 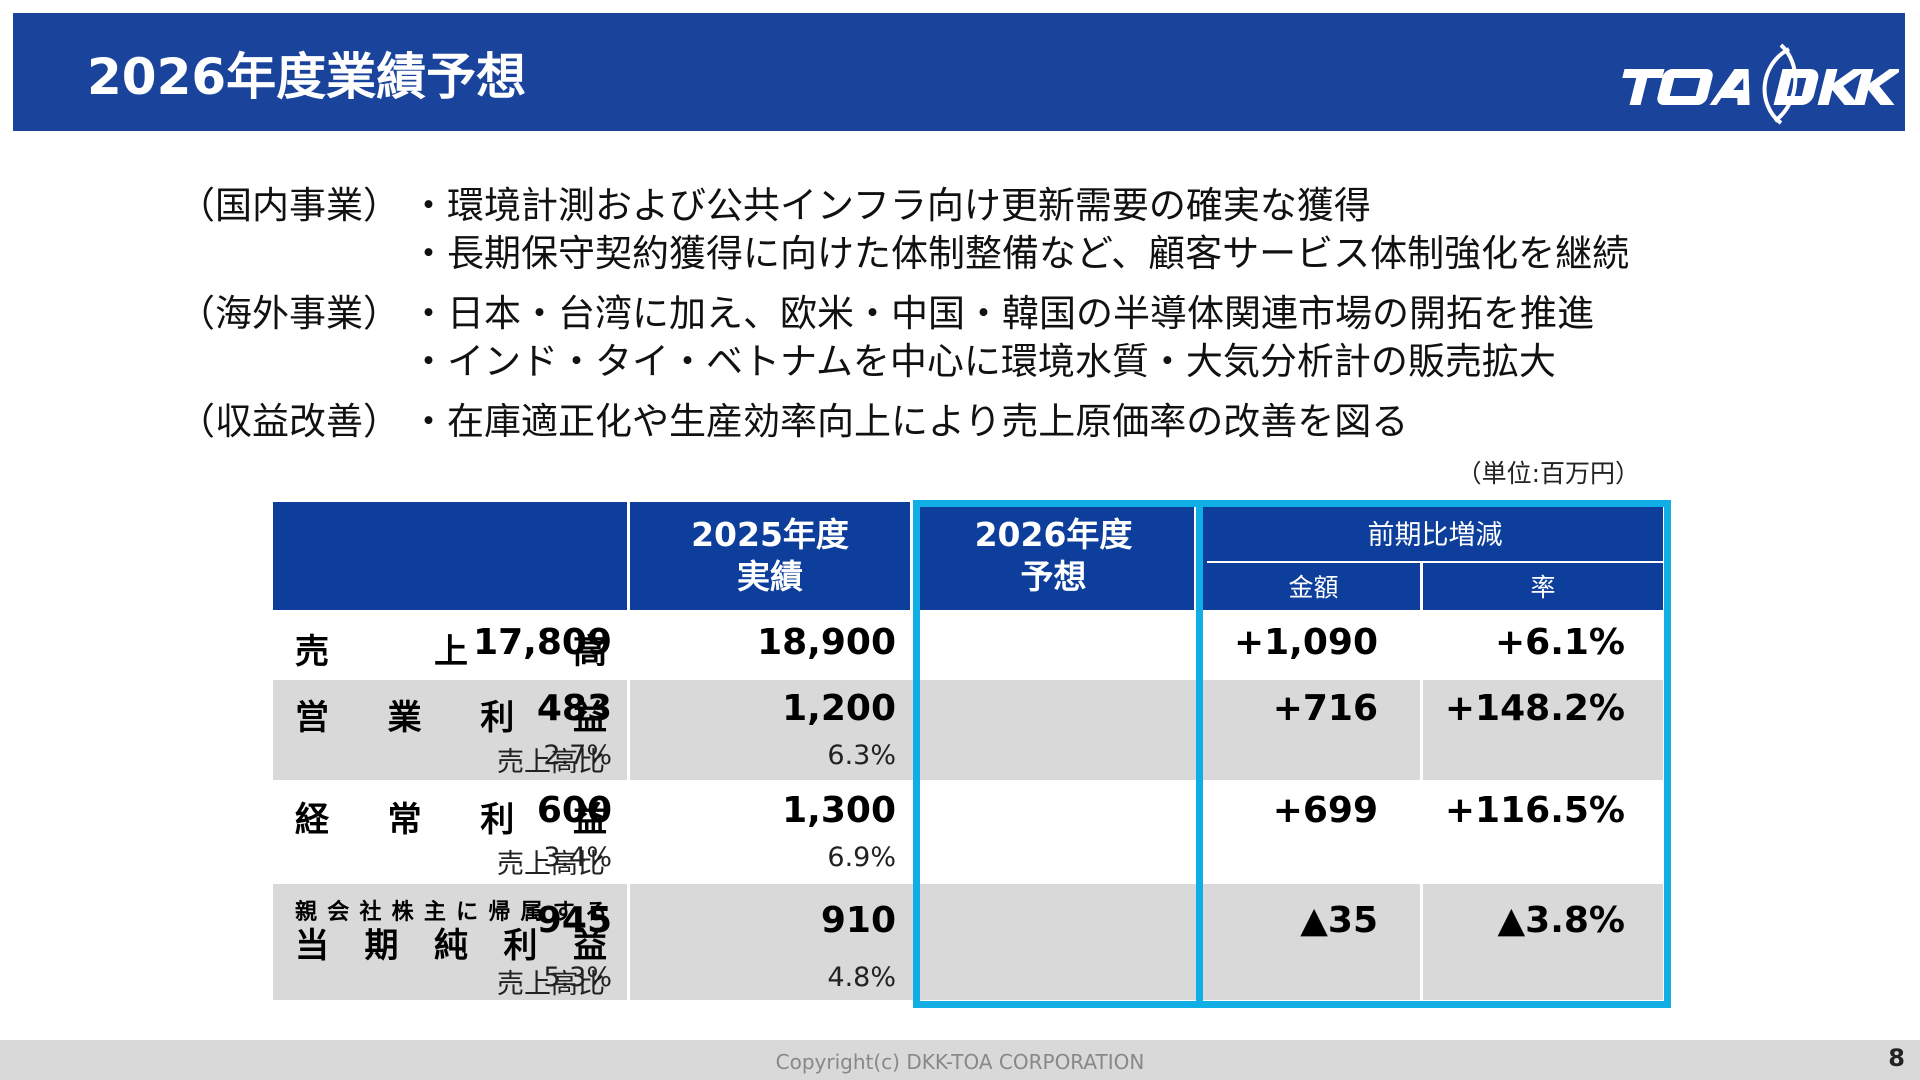 What do you see at coordinates (1760, 84) in the screenshot?
I see `company-logo` at bounding box center [1760, 84].